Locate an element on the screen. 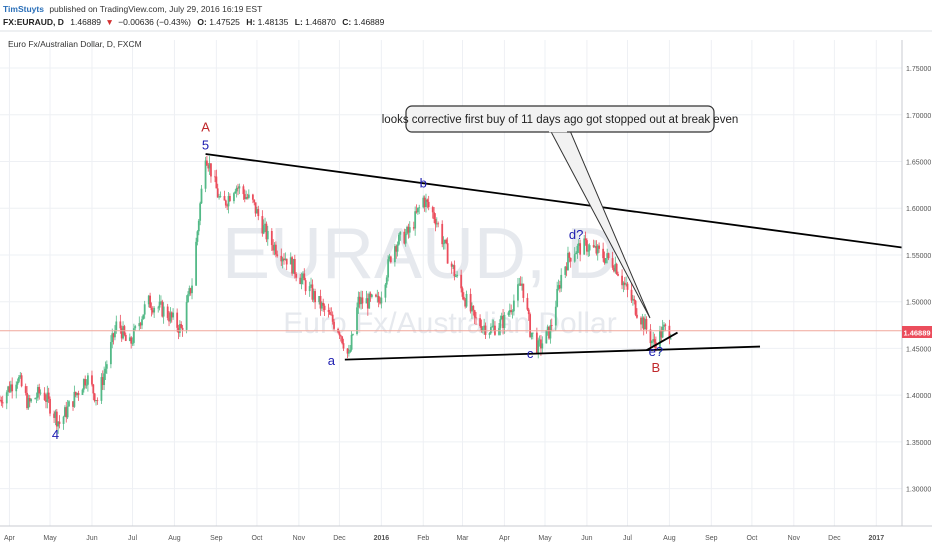 This screenshot has height=550, width=932. wave-label: a is located at coordinates (332, 360).